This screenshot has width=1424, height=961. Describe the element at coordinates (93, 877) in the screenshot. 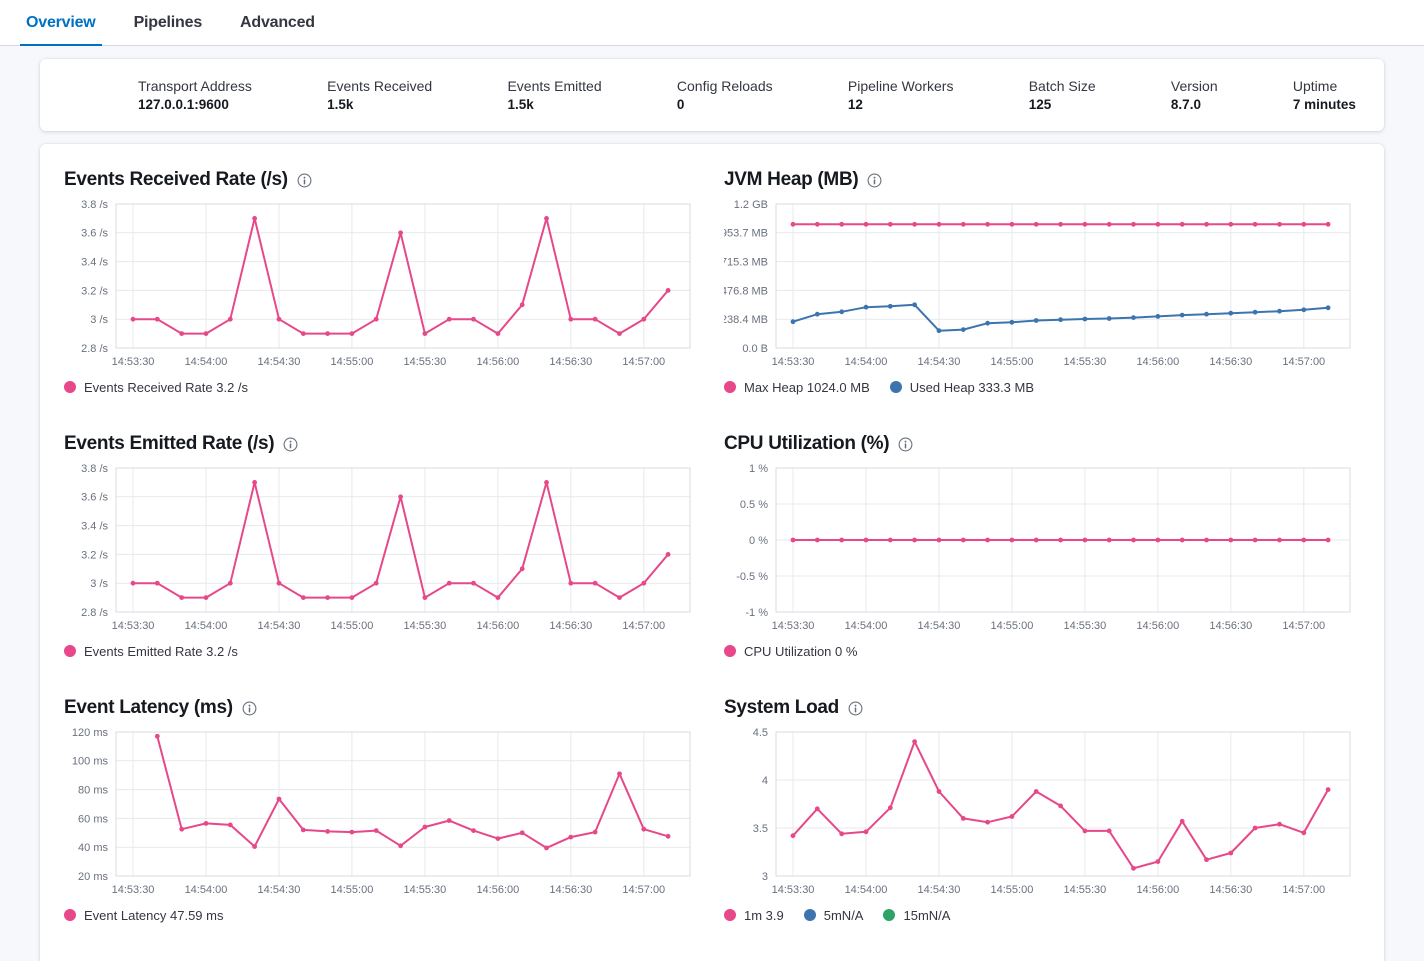

I see `y-tick-label: 20 ms` at that location.